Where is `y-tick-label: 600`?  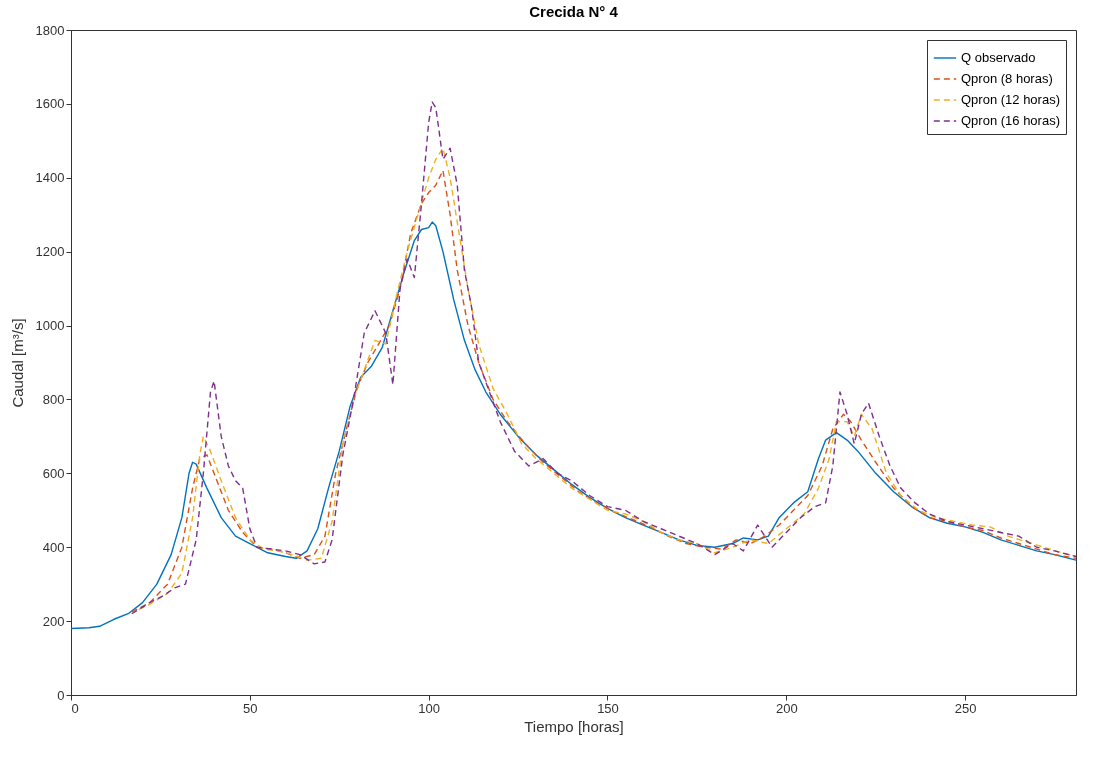 y-tick-label: 600 is located at coordinates (53, 473).